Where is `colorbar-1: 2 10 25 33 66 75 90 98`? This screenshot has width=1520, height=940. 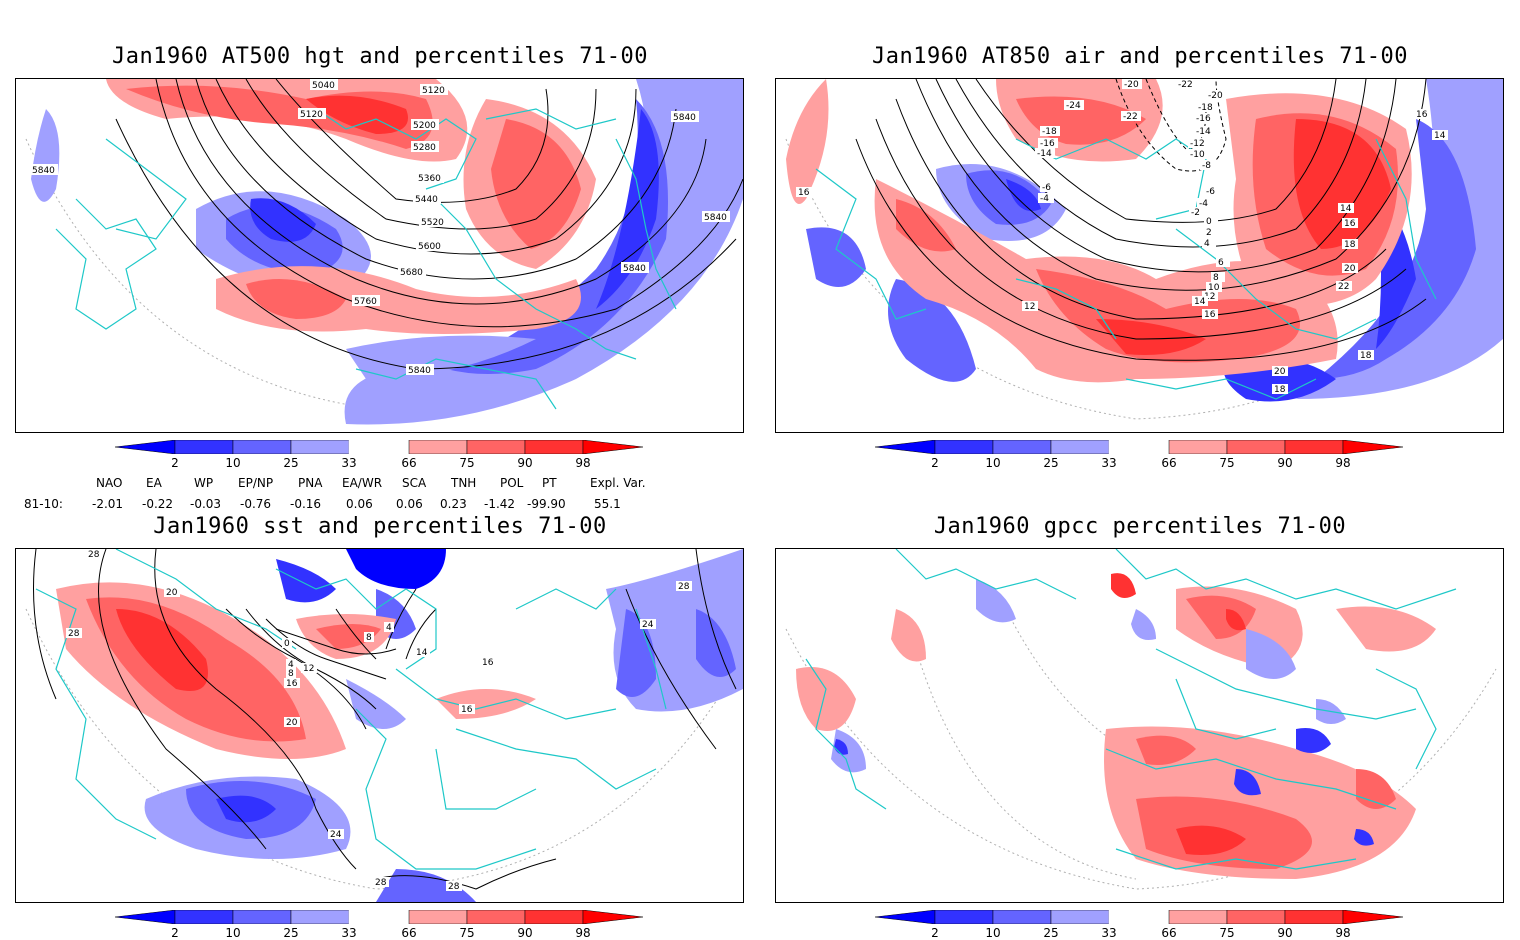 colorbar-1: 2 10 25 33 66 75 90 98 is located at coordinates (380, 455).